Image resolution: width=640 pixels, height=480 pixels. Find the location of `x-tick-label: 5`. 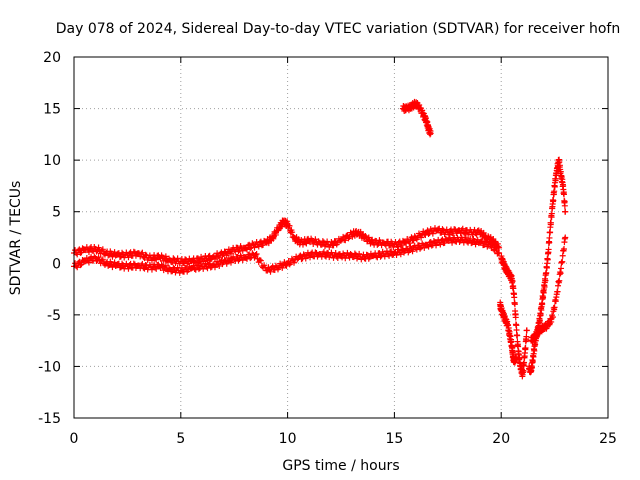

x-tick-label: 5 is located at coordinates (180, 439).